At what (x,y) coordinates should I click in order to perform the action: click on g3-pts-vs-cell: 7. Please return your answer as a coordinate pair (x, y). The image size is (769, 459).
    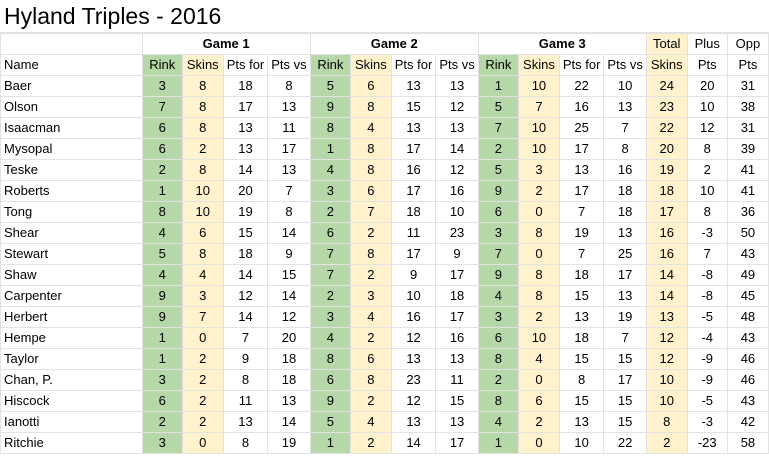
    Looking at the image, I should click on (625, 338).